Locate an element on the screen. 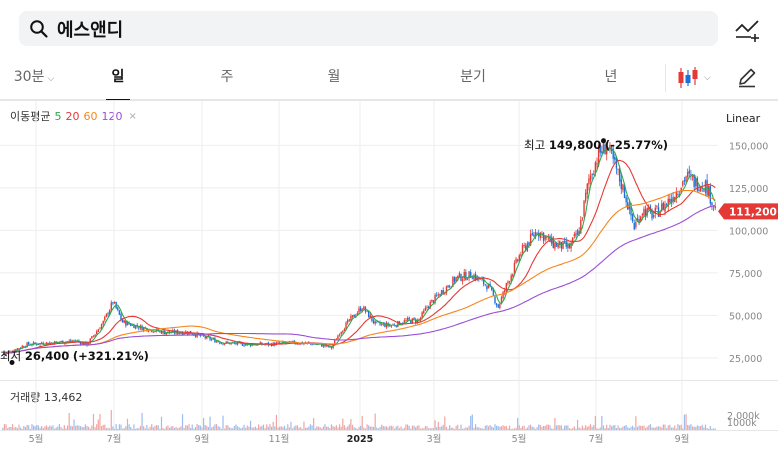 The width and height of the screenshot is (778, 450). volume-value: 13,462 is located at coordinates (63, 397).